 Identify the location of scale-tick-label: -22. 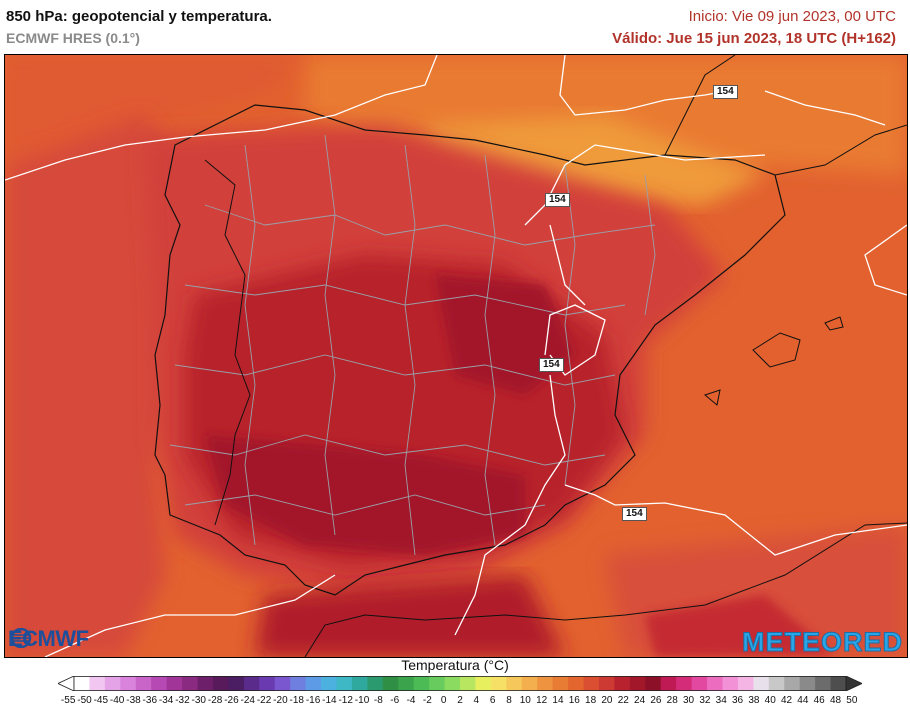
(264, 700).